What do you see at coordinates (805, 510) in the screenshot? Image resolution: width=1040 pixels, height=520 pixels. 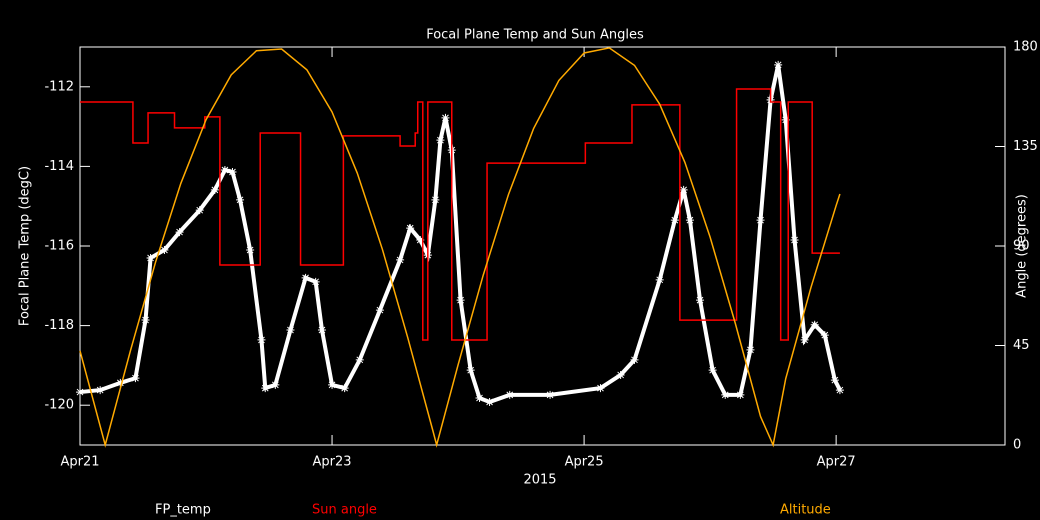 I see `legend-label: Altitude` at bounding box center [805, 510].